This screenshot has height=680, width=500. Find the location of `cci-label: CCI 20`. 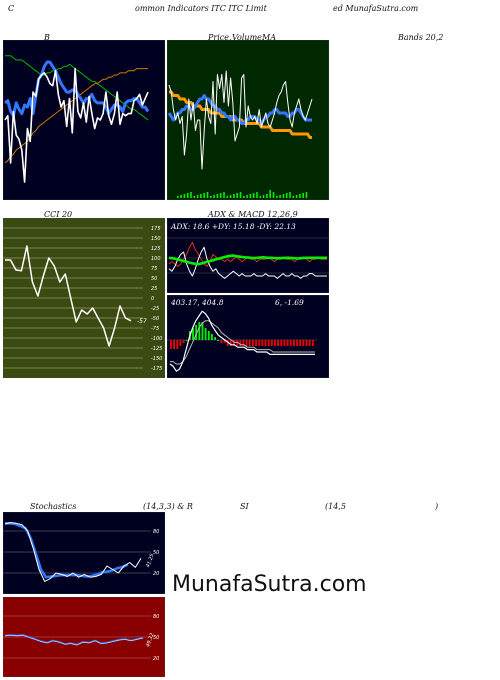

cci-label: CCI 20 is located at coordinates (58, 214).